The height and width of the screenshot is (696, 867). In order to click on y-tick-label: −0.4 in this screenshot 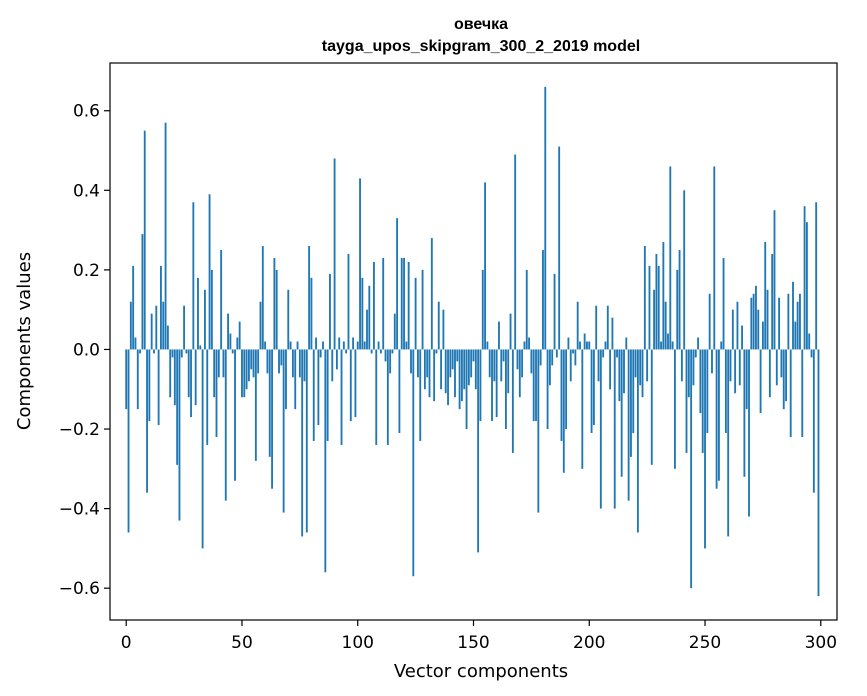, I will do `click(79, 510)`.